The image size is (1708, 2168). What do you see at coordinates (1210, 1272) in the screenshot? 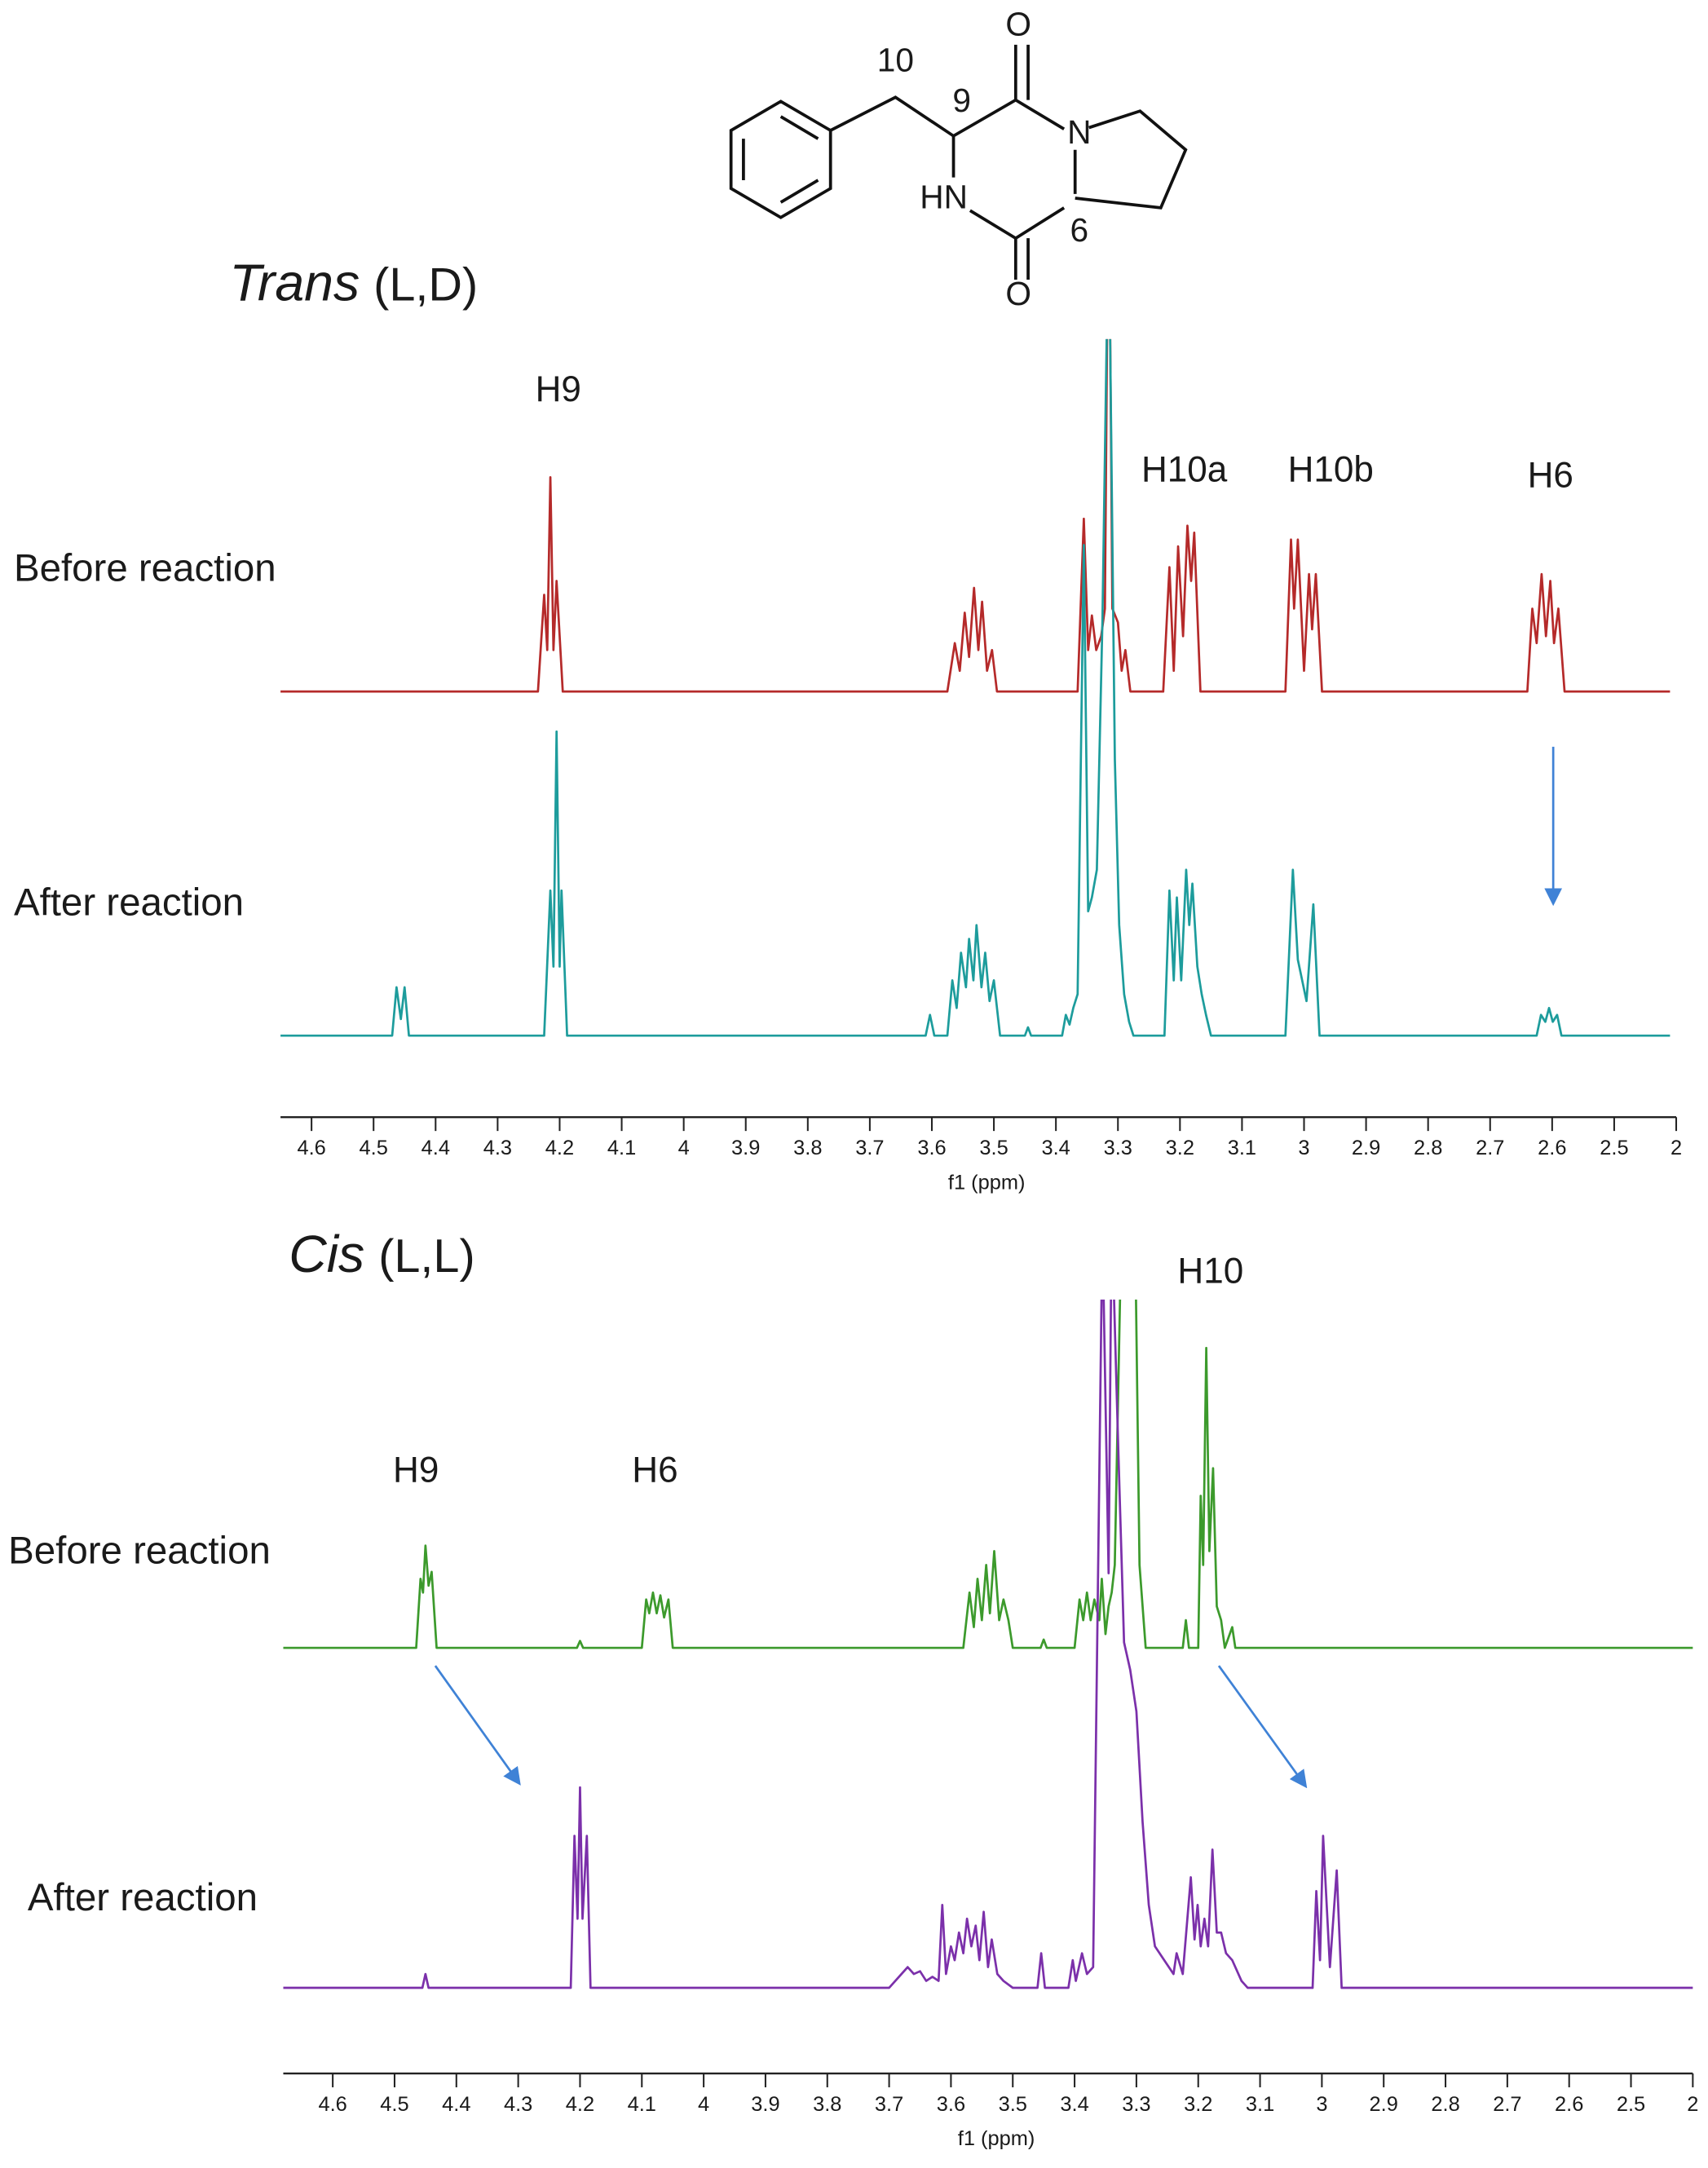
I see `peak-label: H10` at bounding box center [1210, 1272].